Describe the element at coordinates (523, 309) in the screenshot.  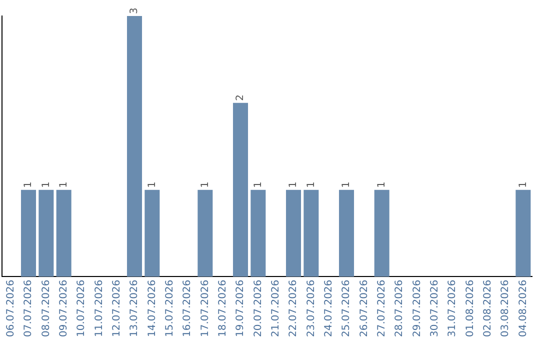
I see `x-tick-label: 04.08.2026` at that location.